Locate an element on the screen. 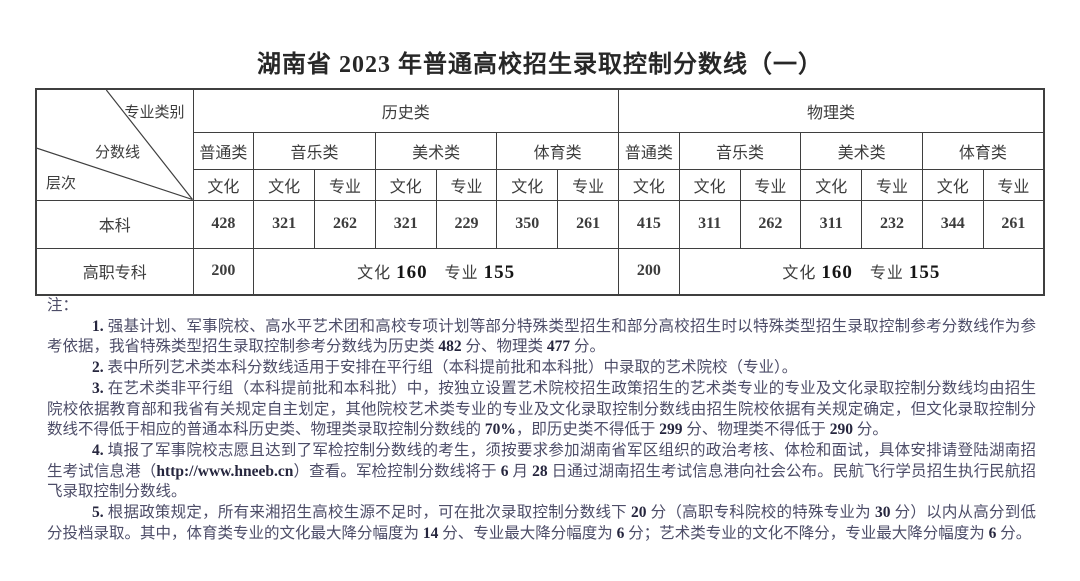 Image resolution: width=1080 pixels, height=581 pixels. row-label-benke: 本科 is located at coordinates (114, 224).